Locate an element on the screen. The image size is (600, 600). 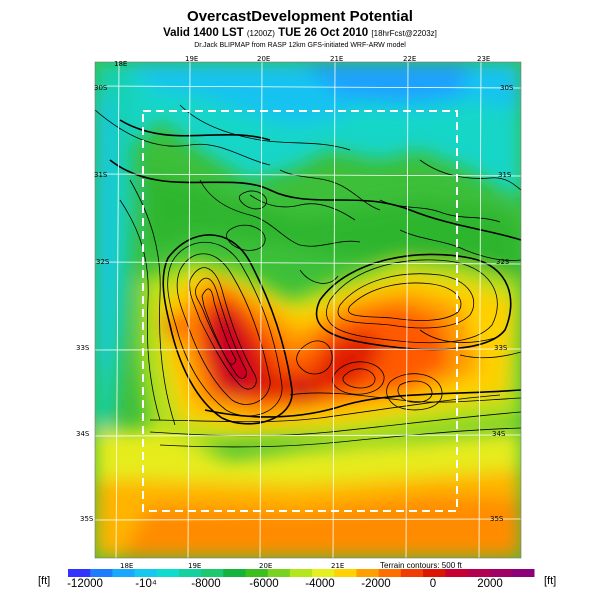
colorbar-unit-right: [ft] is located at coordinates (550, 581).